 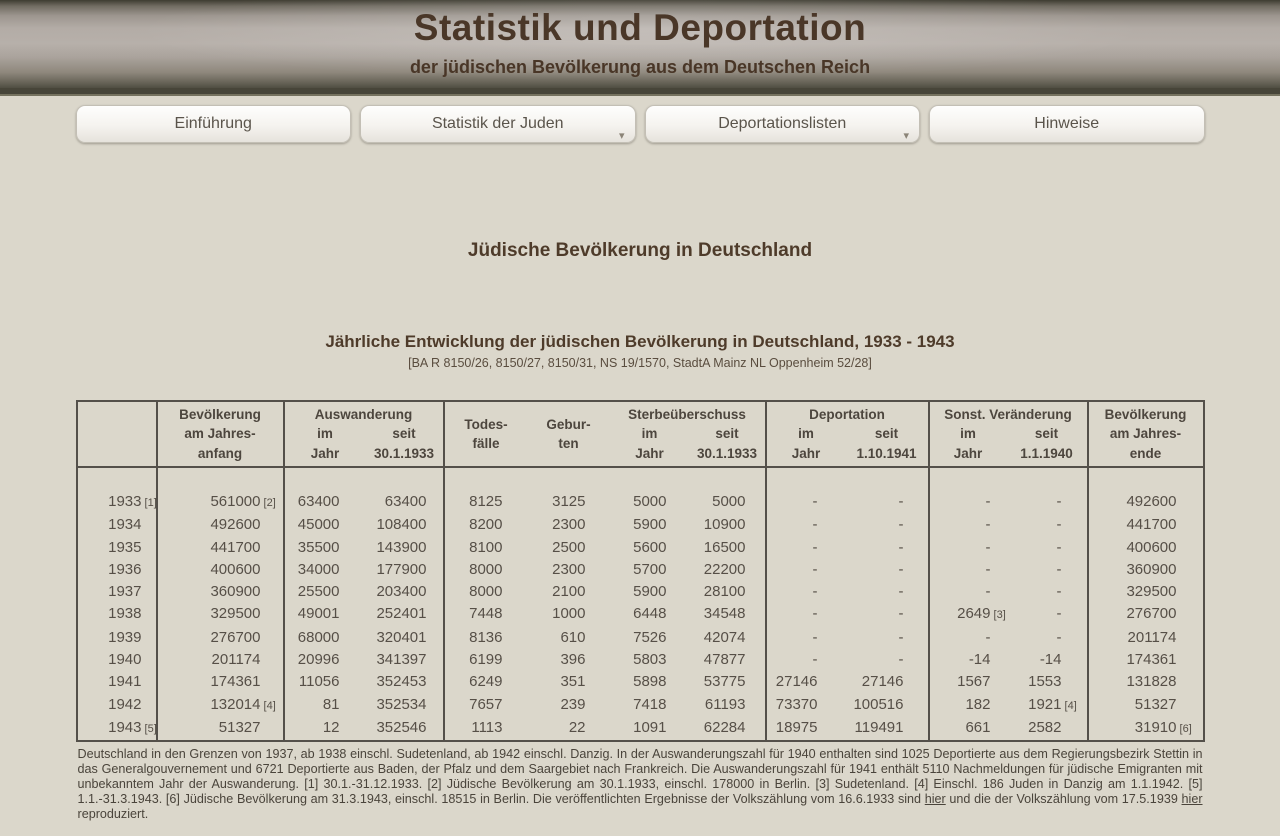 I want to click on nav-button-1: Einführung, so click(x=213, y=124).